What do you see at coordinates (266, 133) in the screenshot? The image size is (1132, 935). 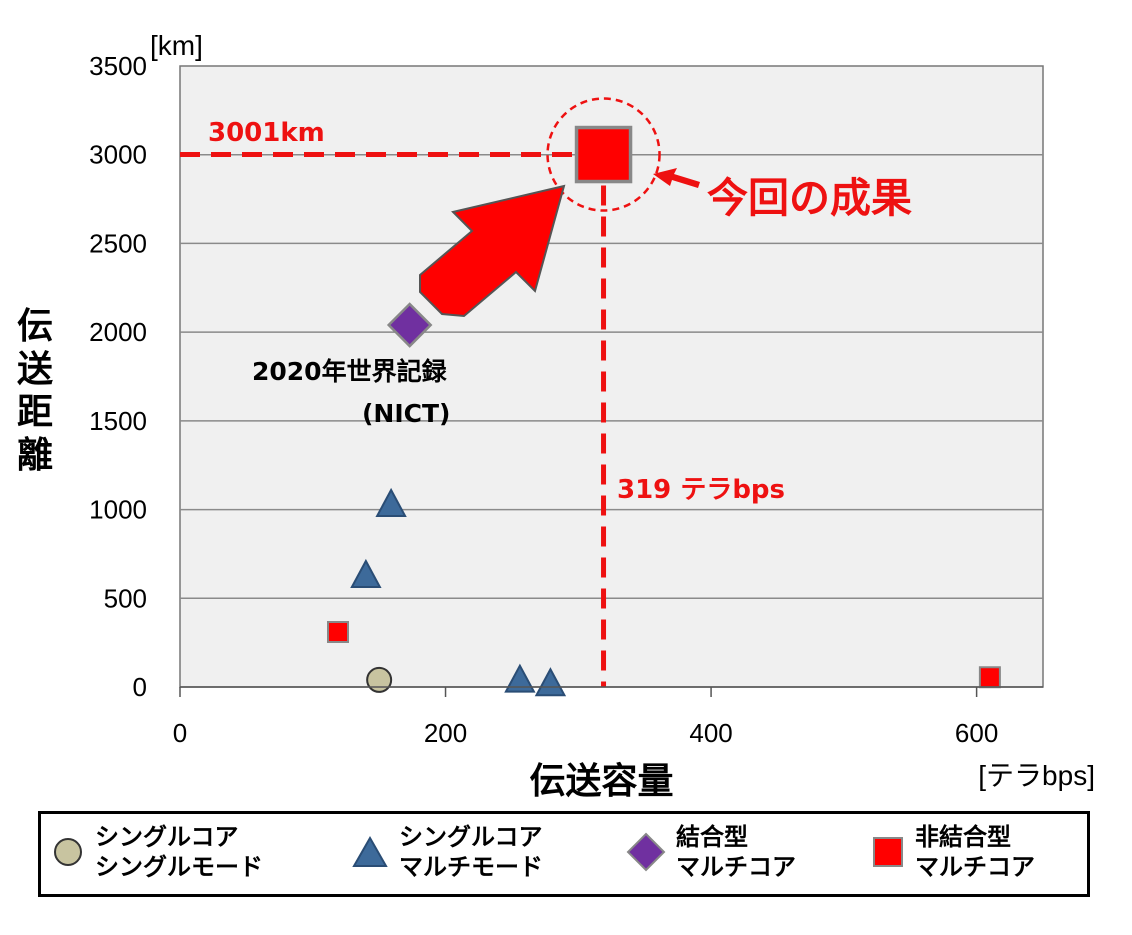 I see `distance-annotation: 3001km` at bounding box center [266, 133].